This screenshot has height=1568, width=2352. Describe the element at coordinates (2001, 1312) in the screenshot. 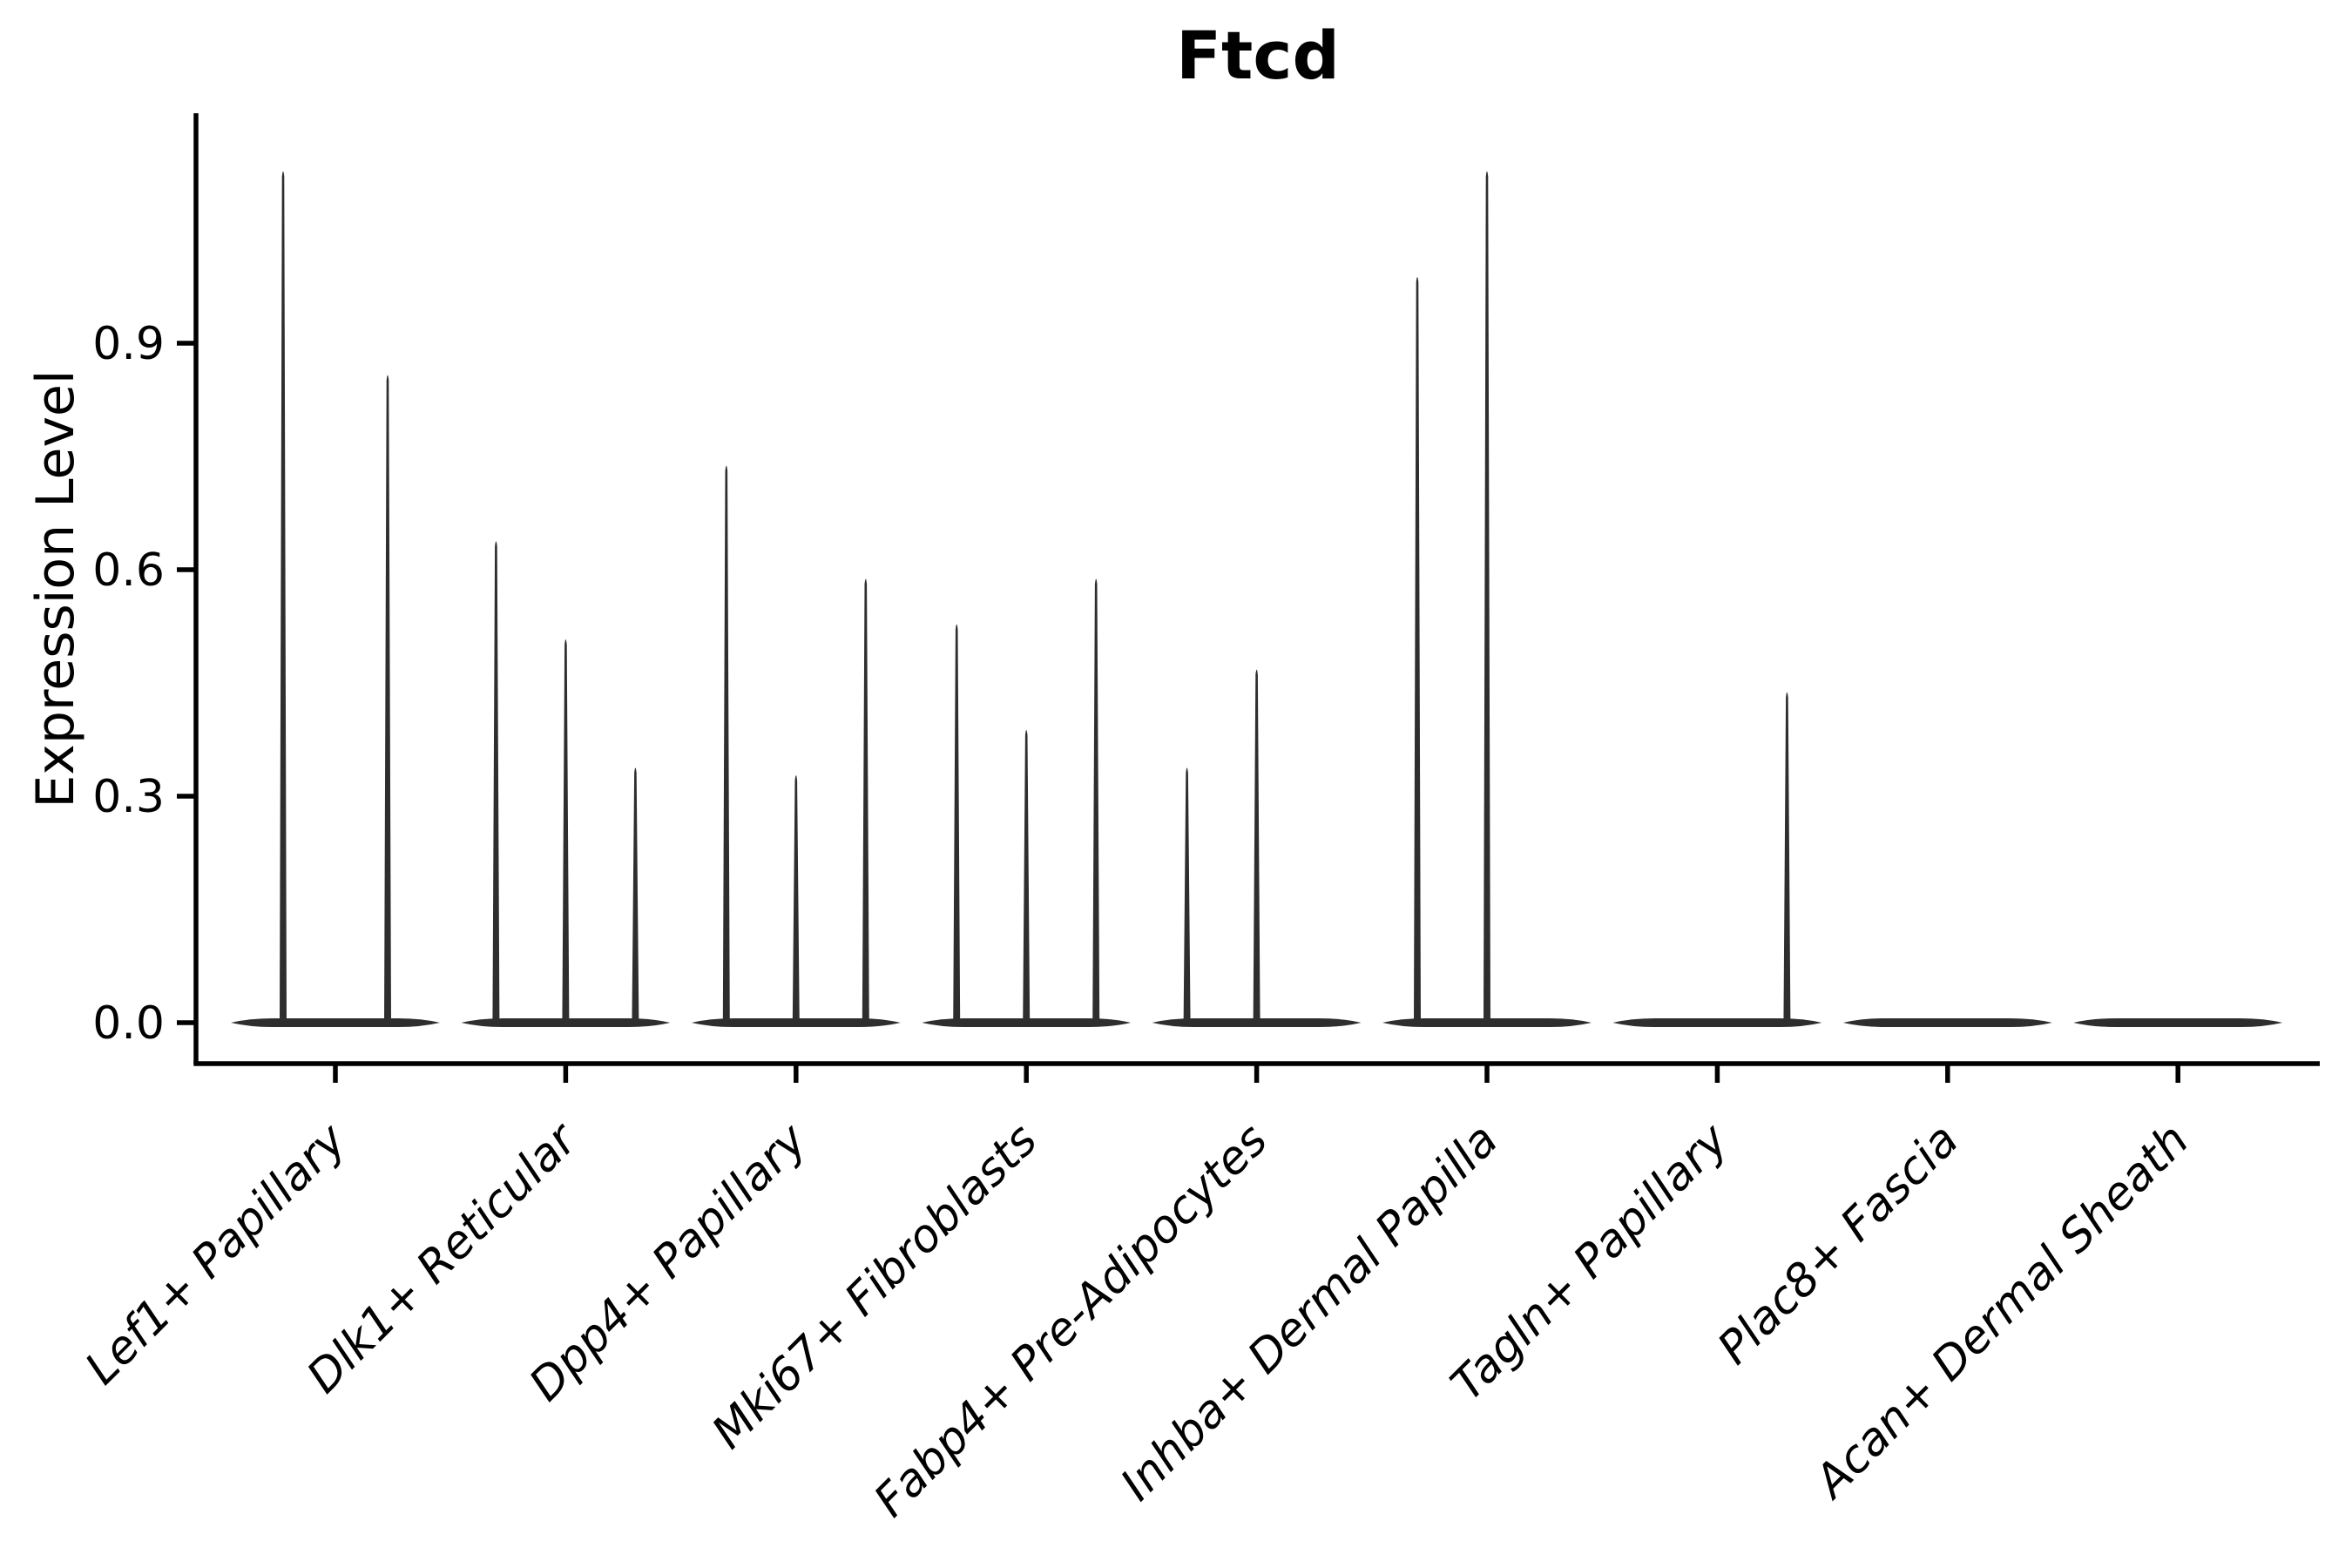

I see `x-tick-label: Acan+ Dermal Sheath` at that location.